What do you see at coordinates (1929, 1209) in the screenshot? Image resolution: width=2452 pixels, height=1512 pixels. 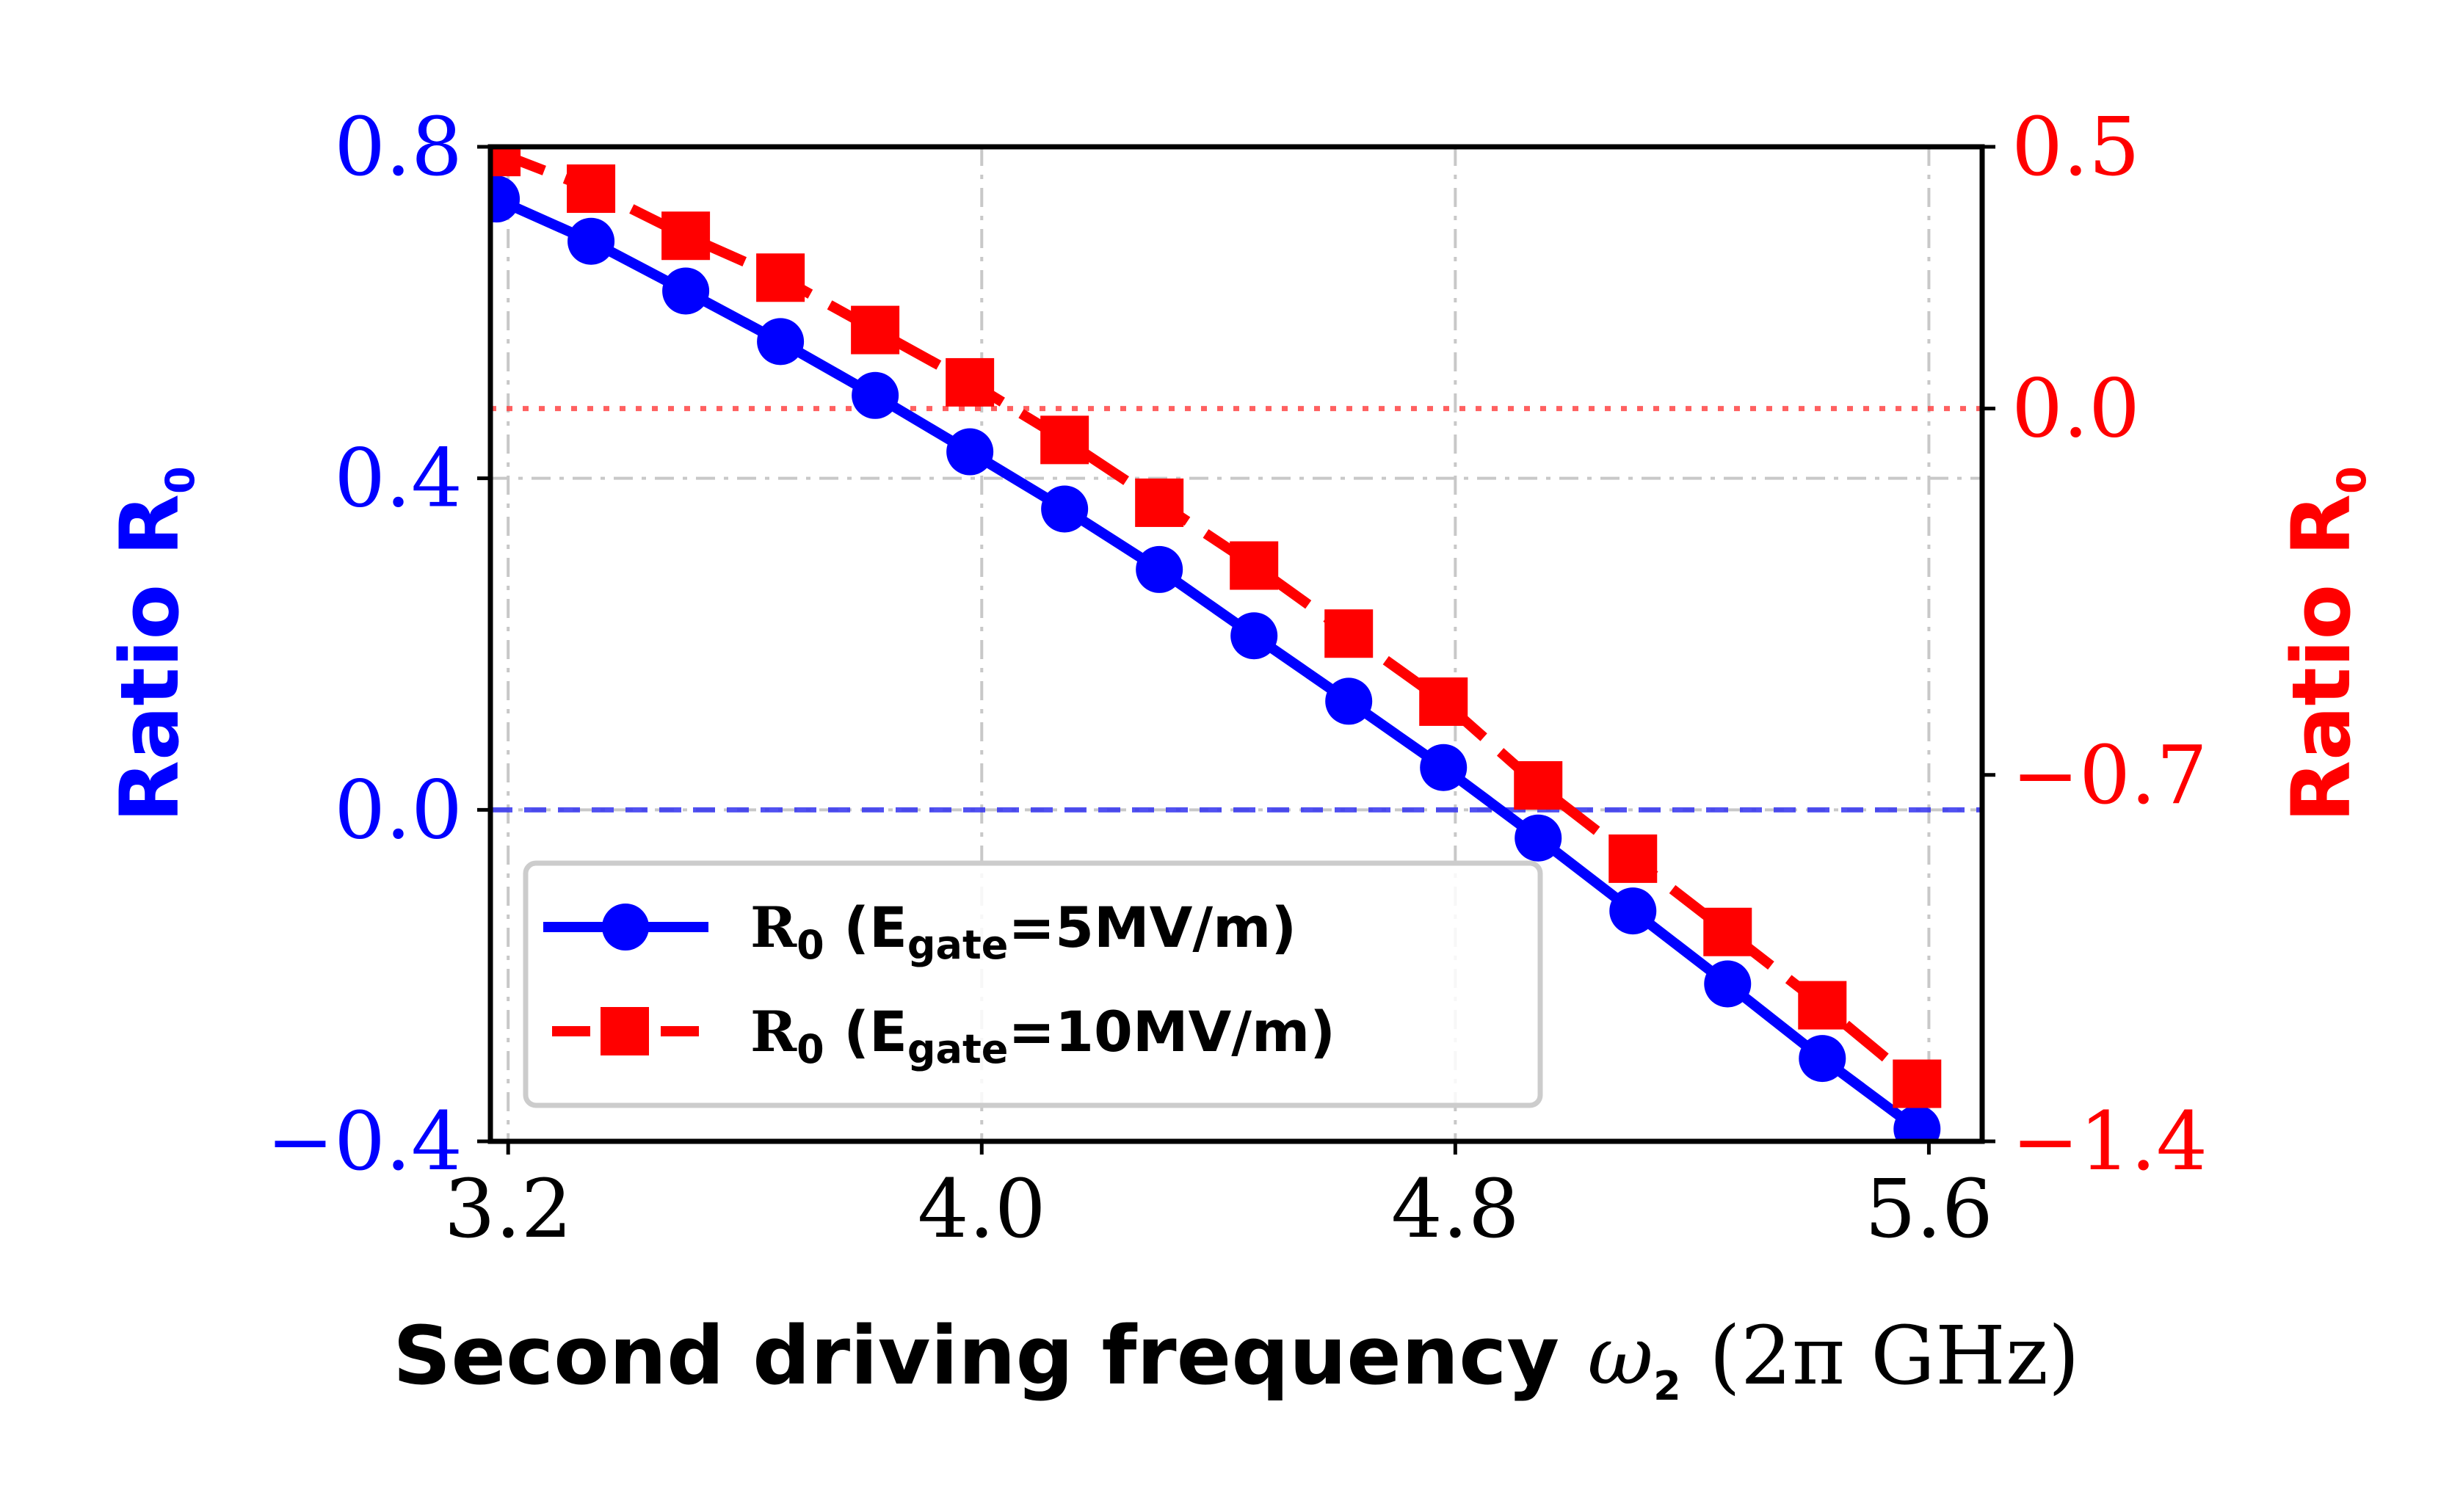 I see `x-tick-label-3: 5.6` at bounding box center [1929, 1209].